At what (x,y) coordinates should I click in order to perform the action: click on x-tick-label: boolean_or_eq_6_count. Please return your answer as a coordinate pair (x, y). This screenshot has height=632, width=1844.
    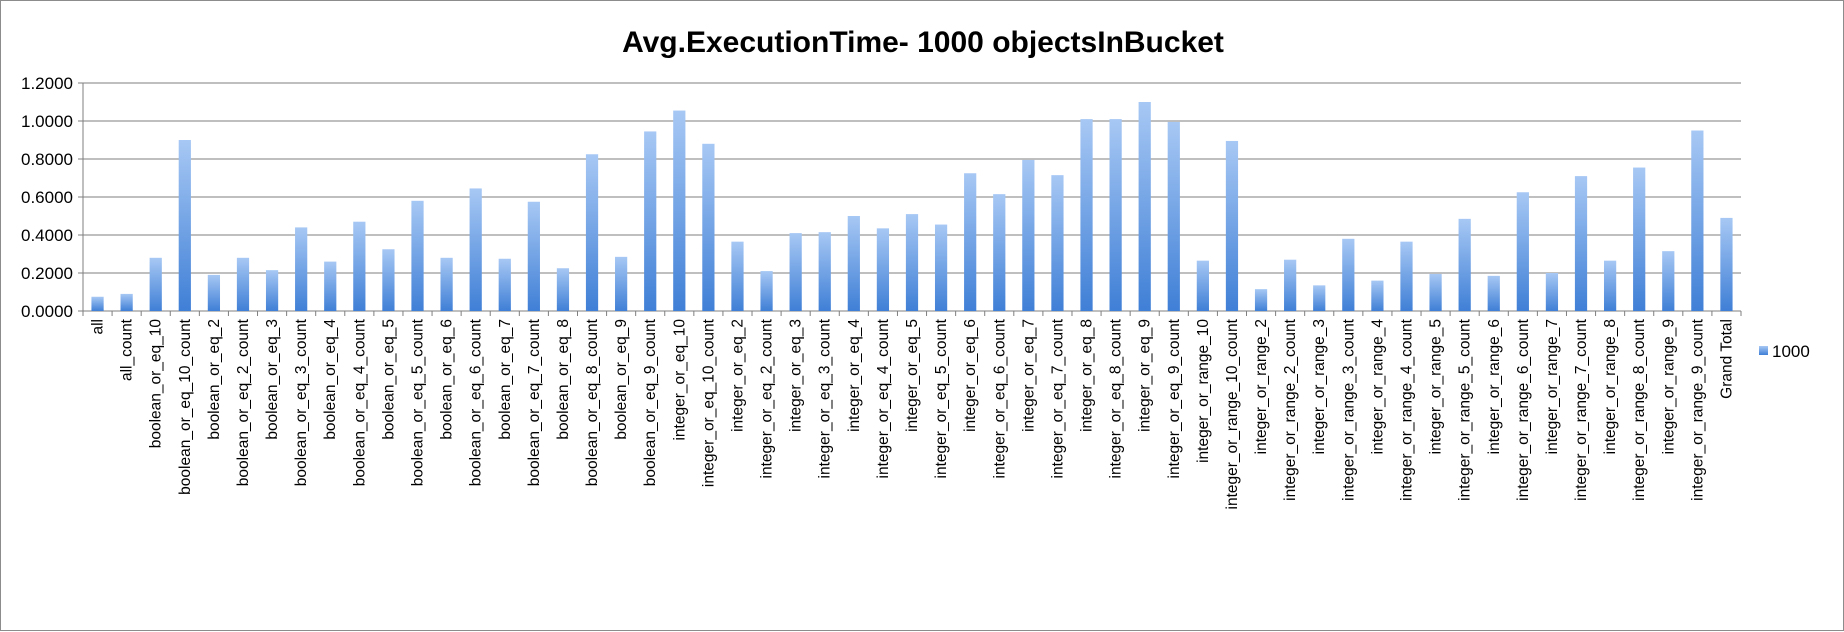
    Looking at the image, I should click on (476, 402).